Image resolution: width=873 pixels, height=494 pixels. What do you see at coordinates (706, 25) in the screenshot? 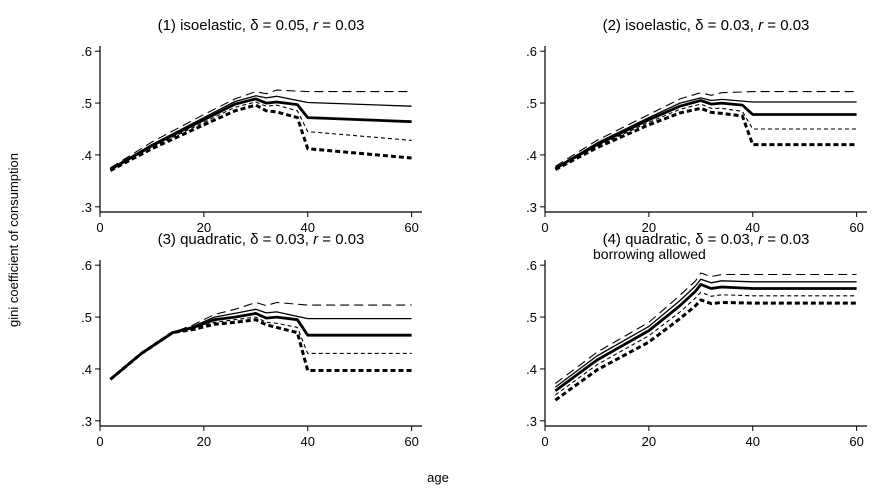
I see `chart-title: (2) isoelastic, δ = 0.03, r = 0.03` at bounding box center [706, 25].